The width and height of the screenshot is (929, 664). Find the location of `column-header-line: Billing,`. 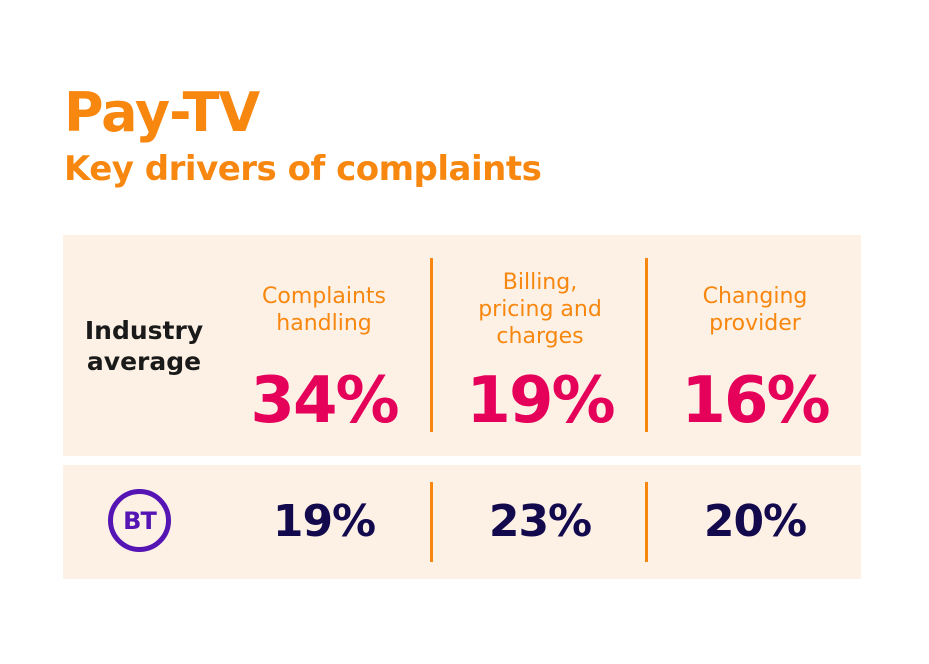

column-header-line: Billing, is located at coordinates (540, 282).